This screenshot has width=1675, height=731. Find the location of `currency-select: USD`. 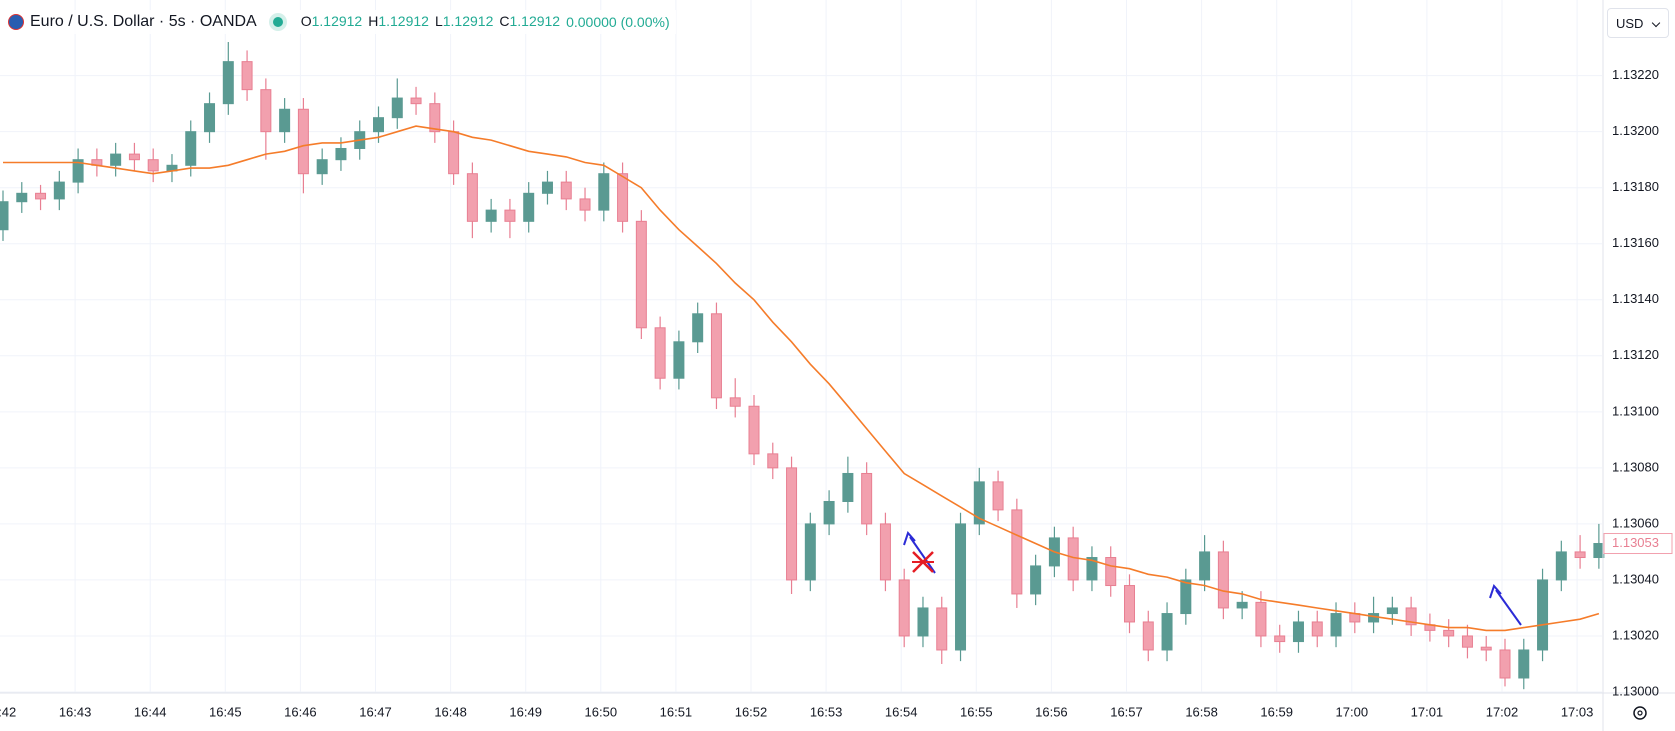

currency-select: USD is located at coordinates (1638, 23).